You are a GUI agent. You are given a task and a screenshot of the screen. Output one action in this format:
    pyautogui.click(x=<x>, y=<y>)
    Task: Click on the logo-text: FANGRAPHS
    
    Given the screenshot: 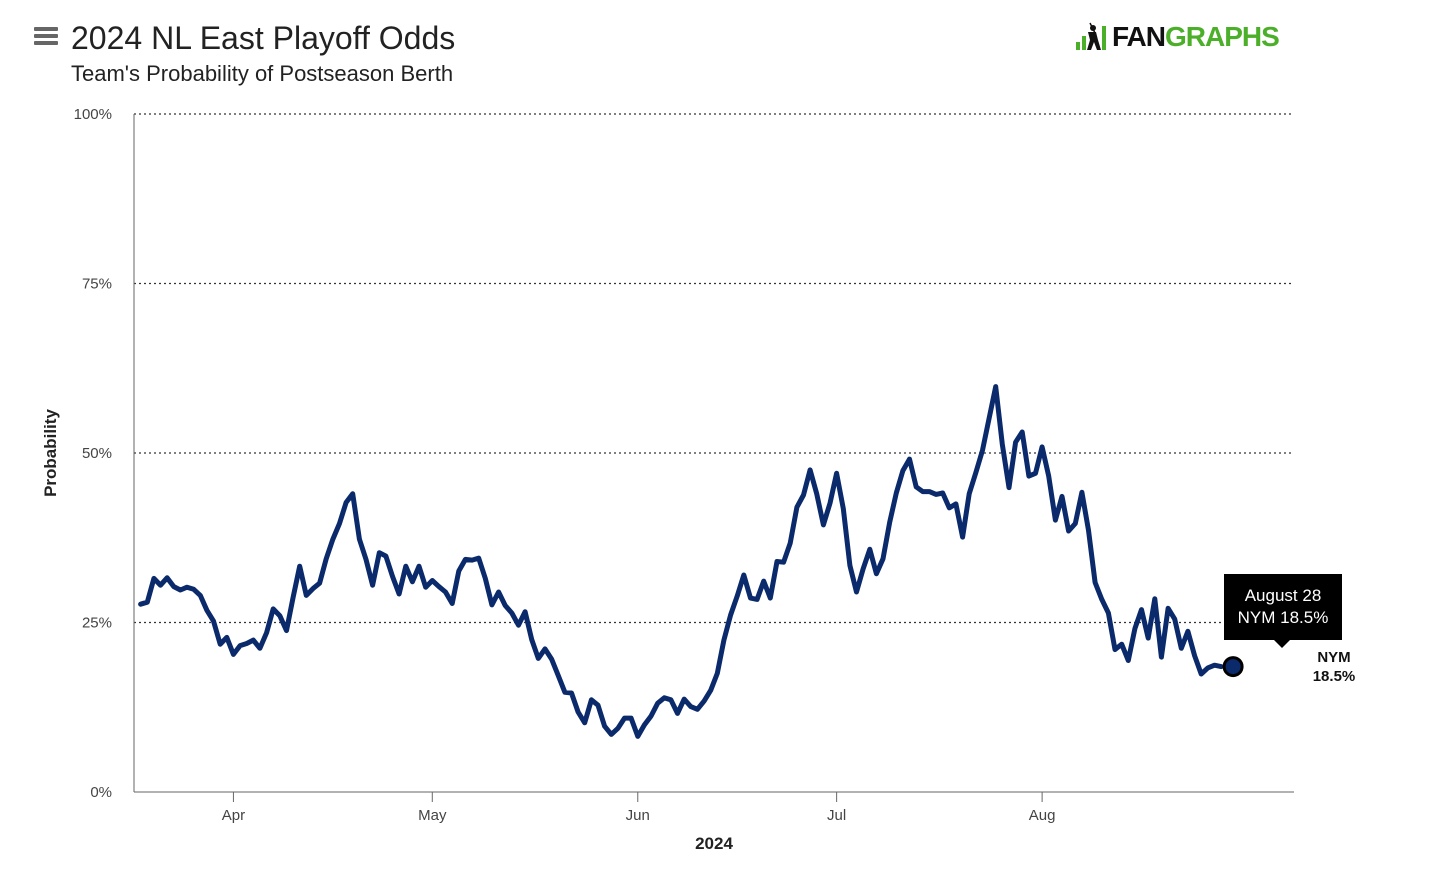 What is the action you would take?
    pyautogui.click(x=1196, y=36)
    